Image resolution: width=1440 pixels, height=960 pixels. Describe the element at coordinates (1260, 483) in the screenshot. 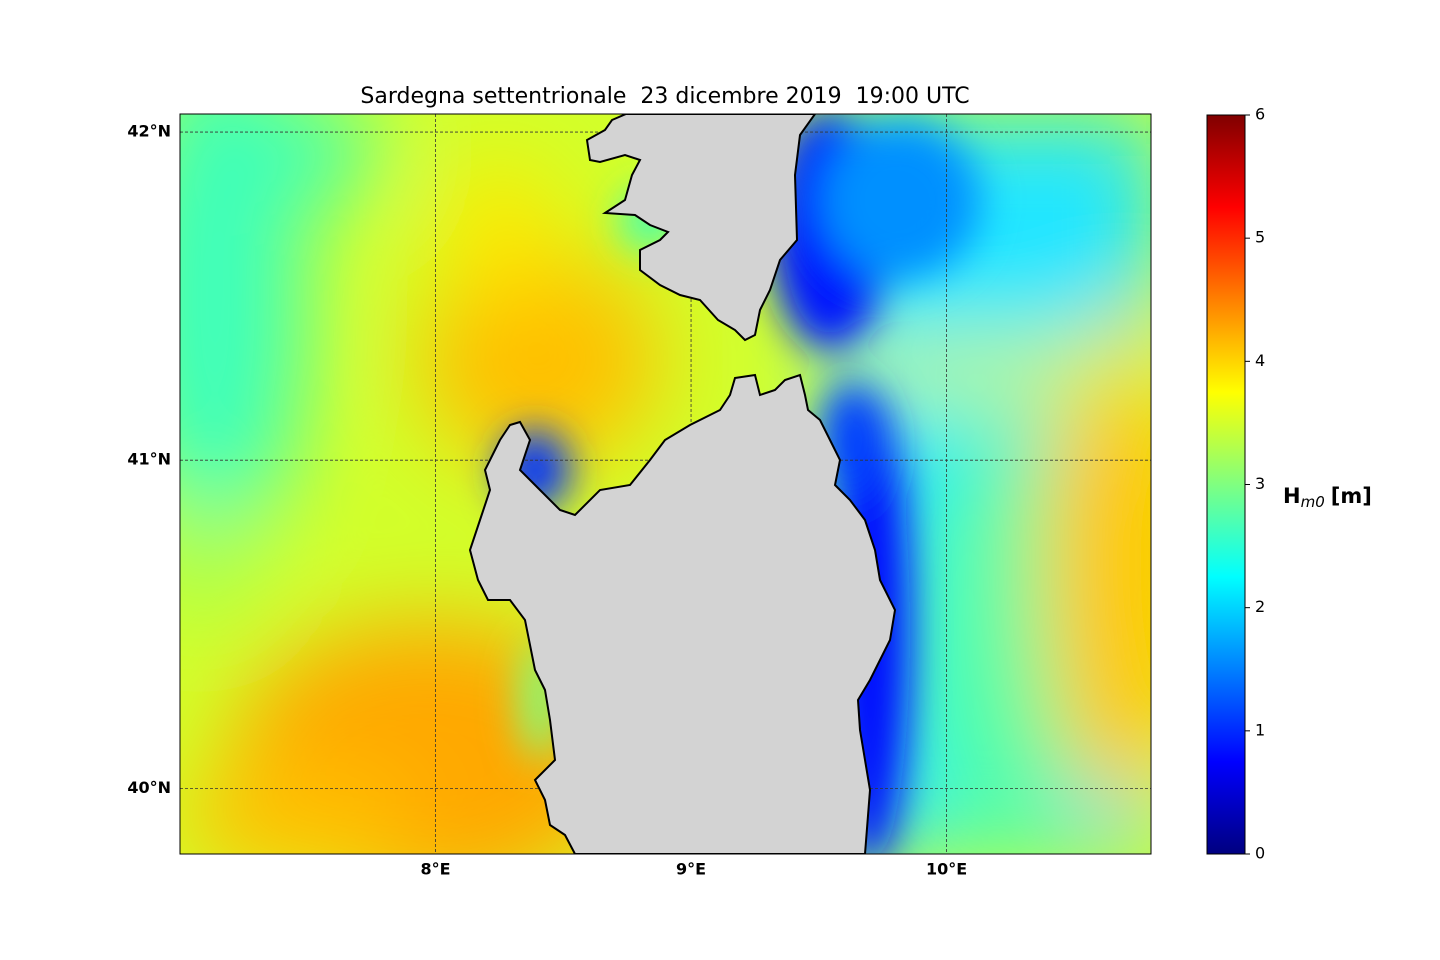

I see `colorbar-tick-label: 3` at that location.